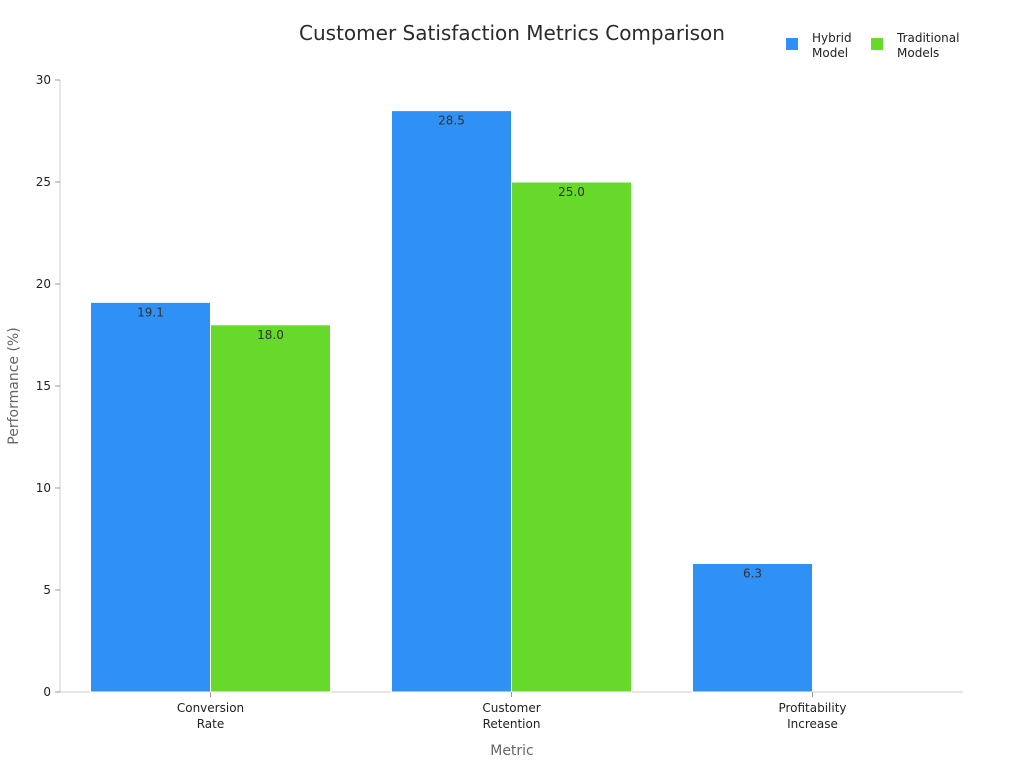 The image size is (1024, 768). I want to click on y-tick-label: 5, so click(47, 590).